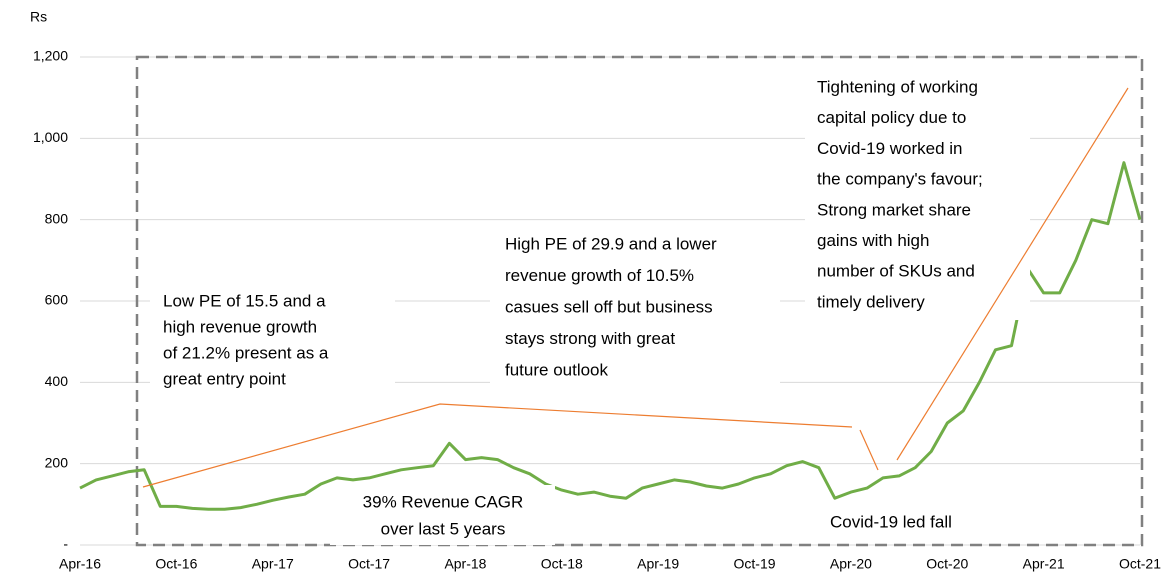  Describe the element at coordinates (947, 564) in the screenshot. I see `x-tick-label: Oct-20` at that location.